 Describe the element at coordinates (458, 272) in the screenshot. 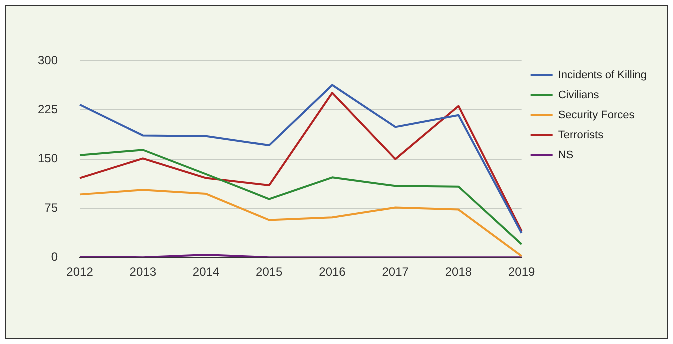

I see `x-tick-label: 2018` at that location.